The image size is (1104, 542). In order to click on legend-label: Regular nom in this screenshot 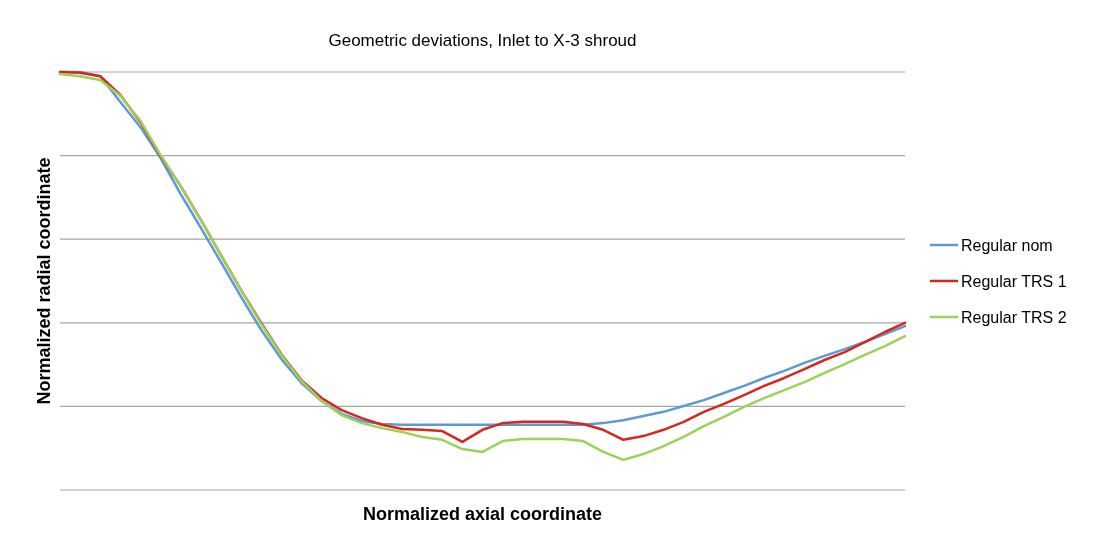, I will do `click(1007, 245)`.